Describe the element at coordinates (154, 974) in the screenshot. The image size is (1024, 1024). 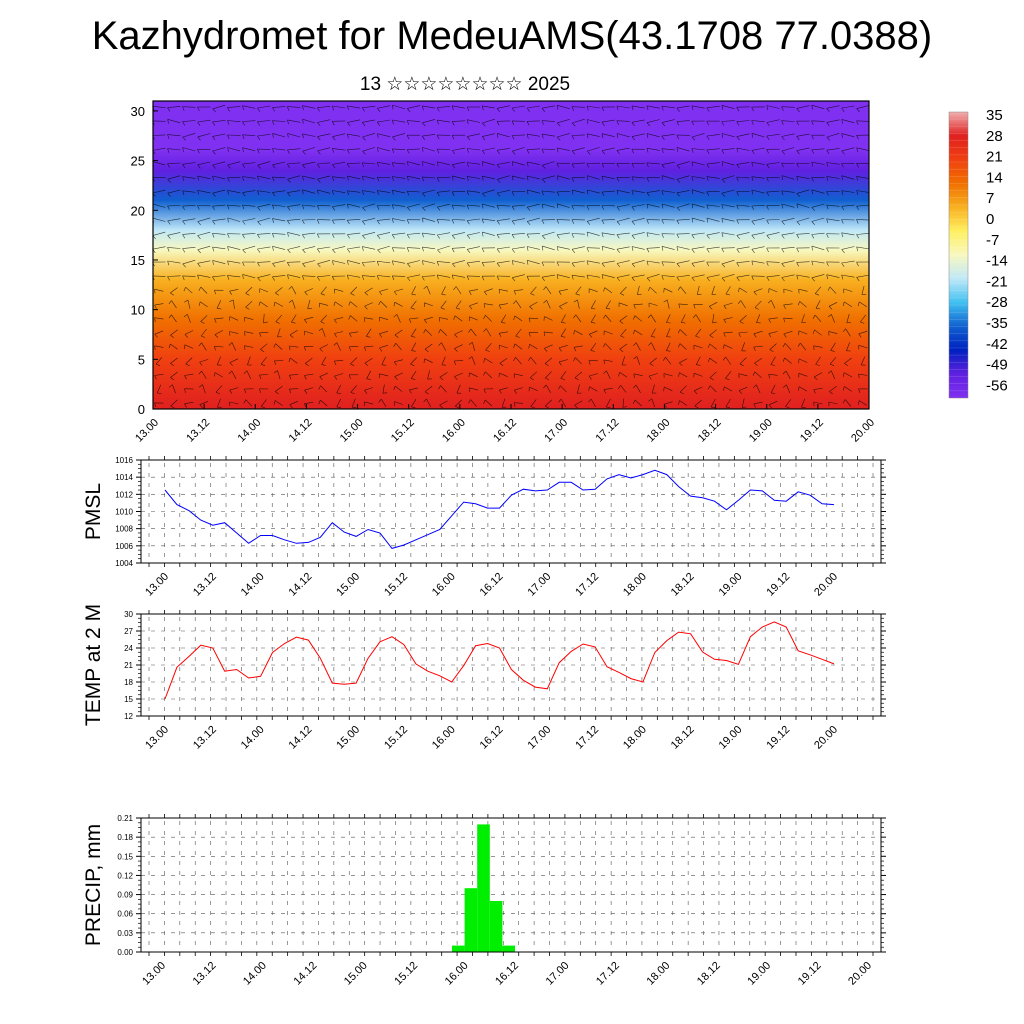
I see `x-tick-label: 13.00` at that location.